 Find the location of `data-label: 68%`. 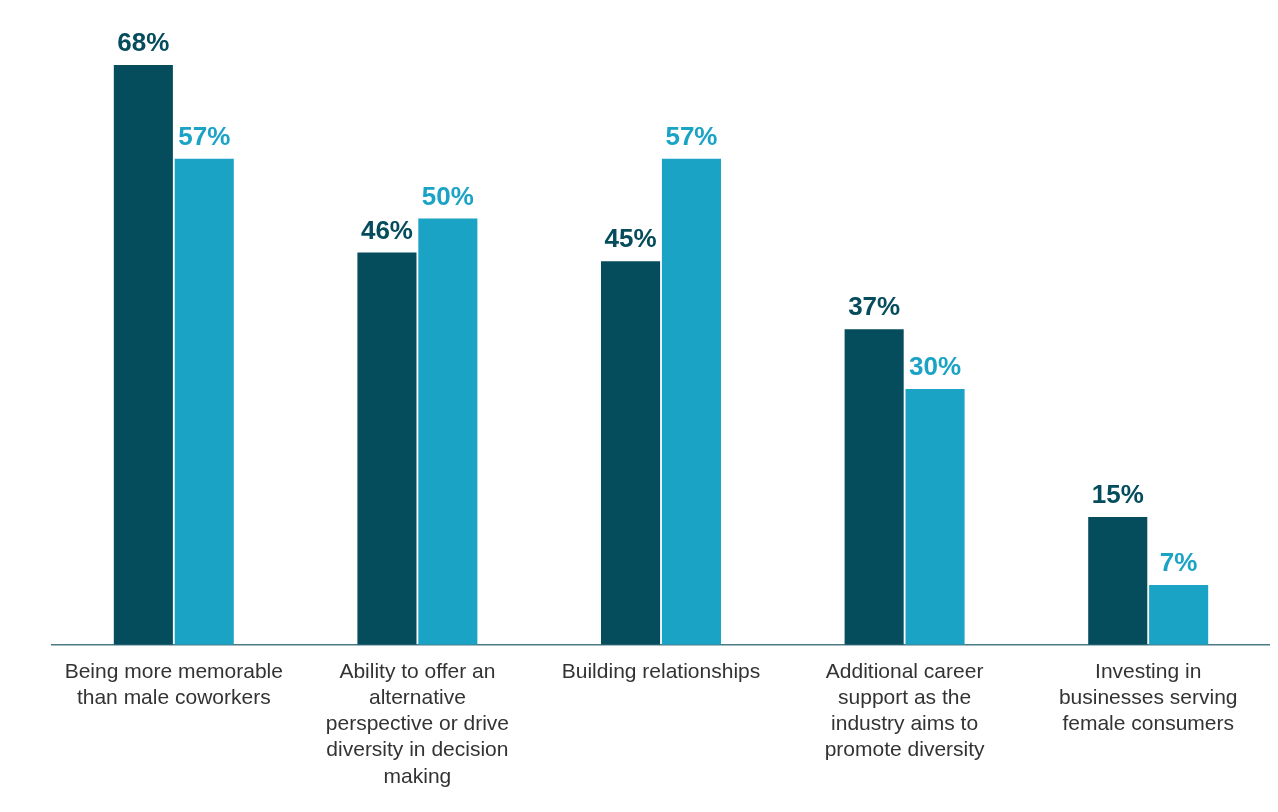

data-label: 68% is located at coordinates (143, 42).